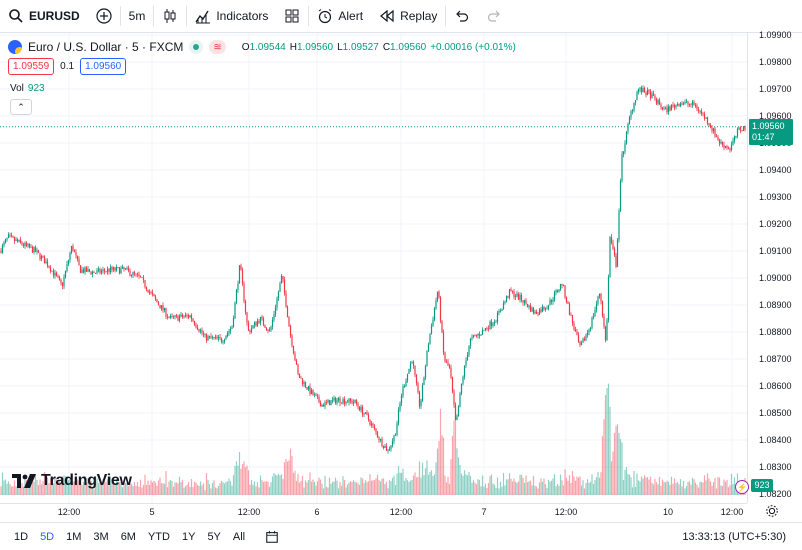 This screenshot has width=802, height=550. What do you see at coordinates (104, 16) in the screenshot?
I see `compare-symbol-button` at bounding box center [104, 16].